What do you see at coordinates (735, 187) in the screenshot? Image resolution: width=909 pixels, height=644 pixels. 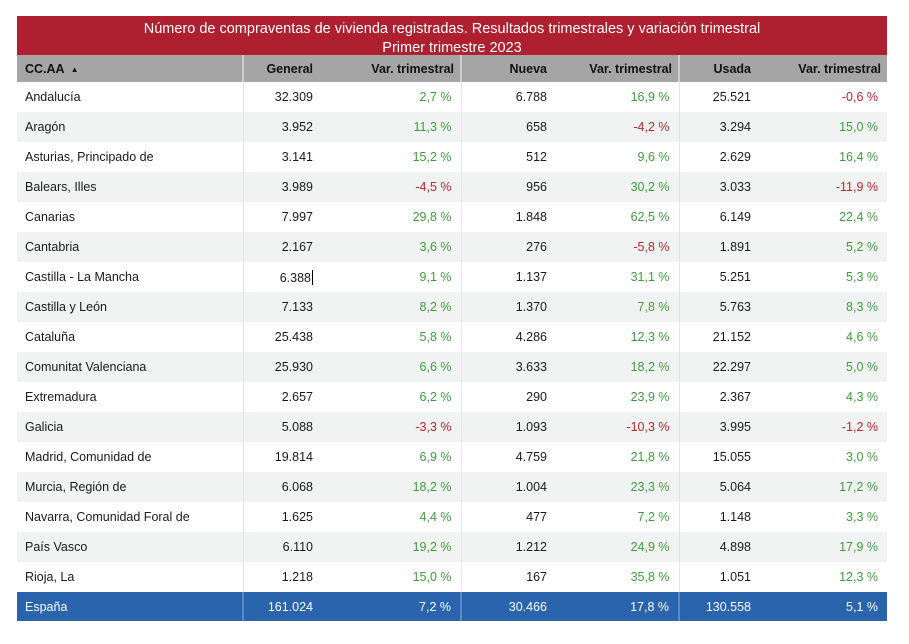 I see `cell-usada-text: 3.033` at bounding box center [735, 187].